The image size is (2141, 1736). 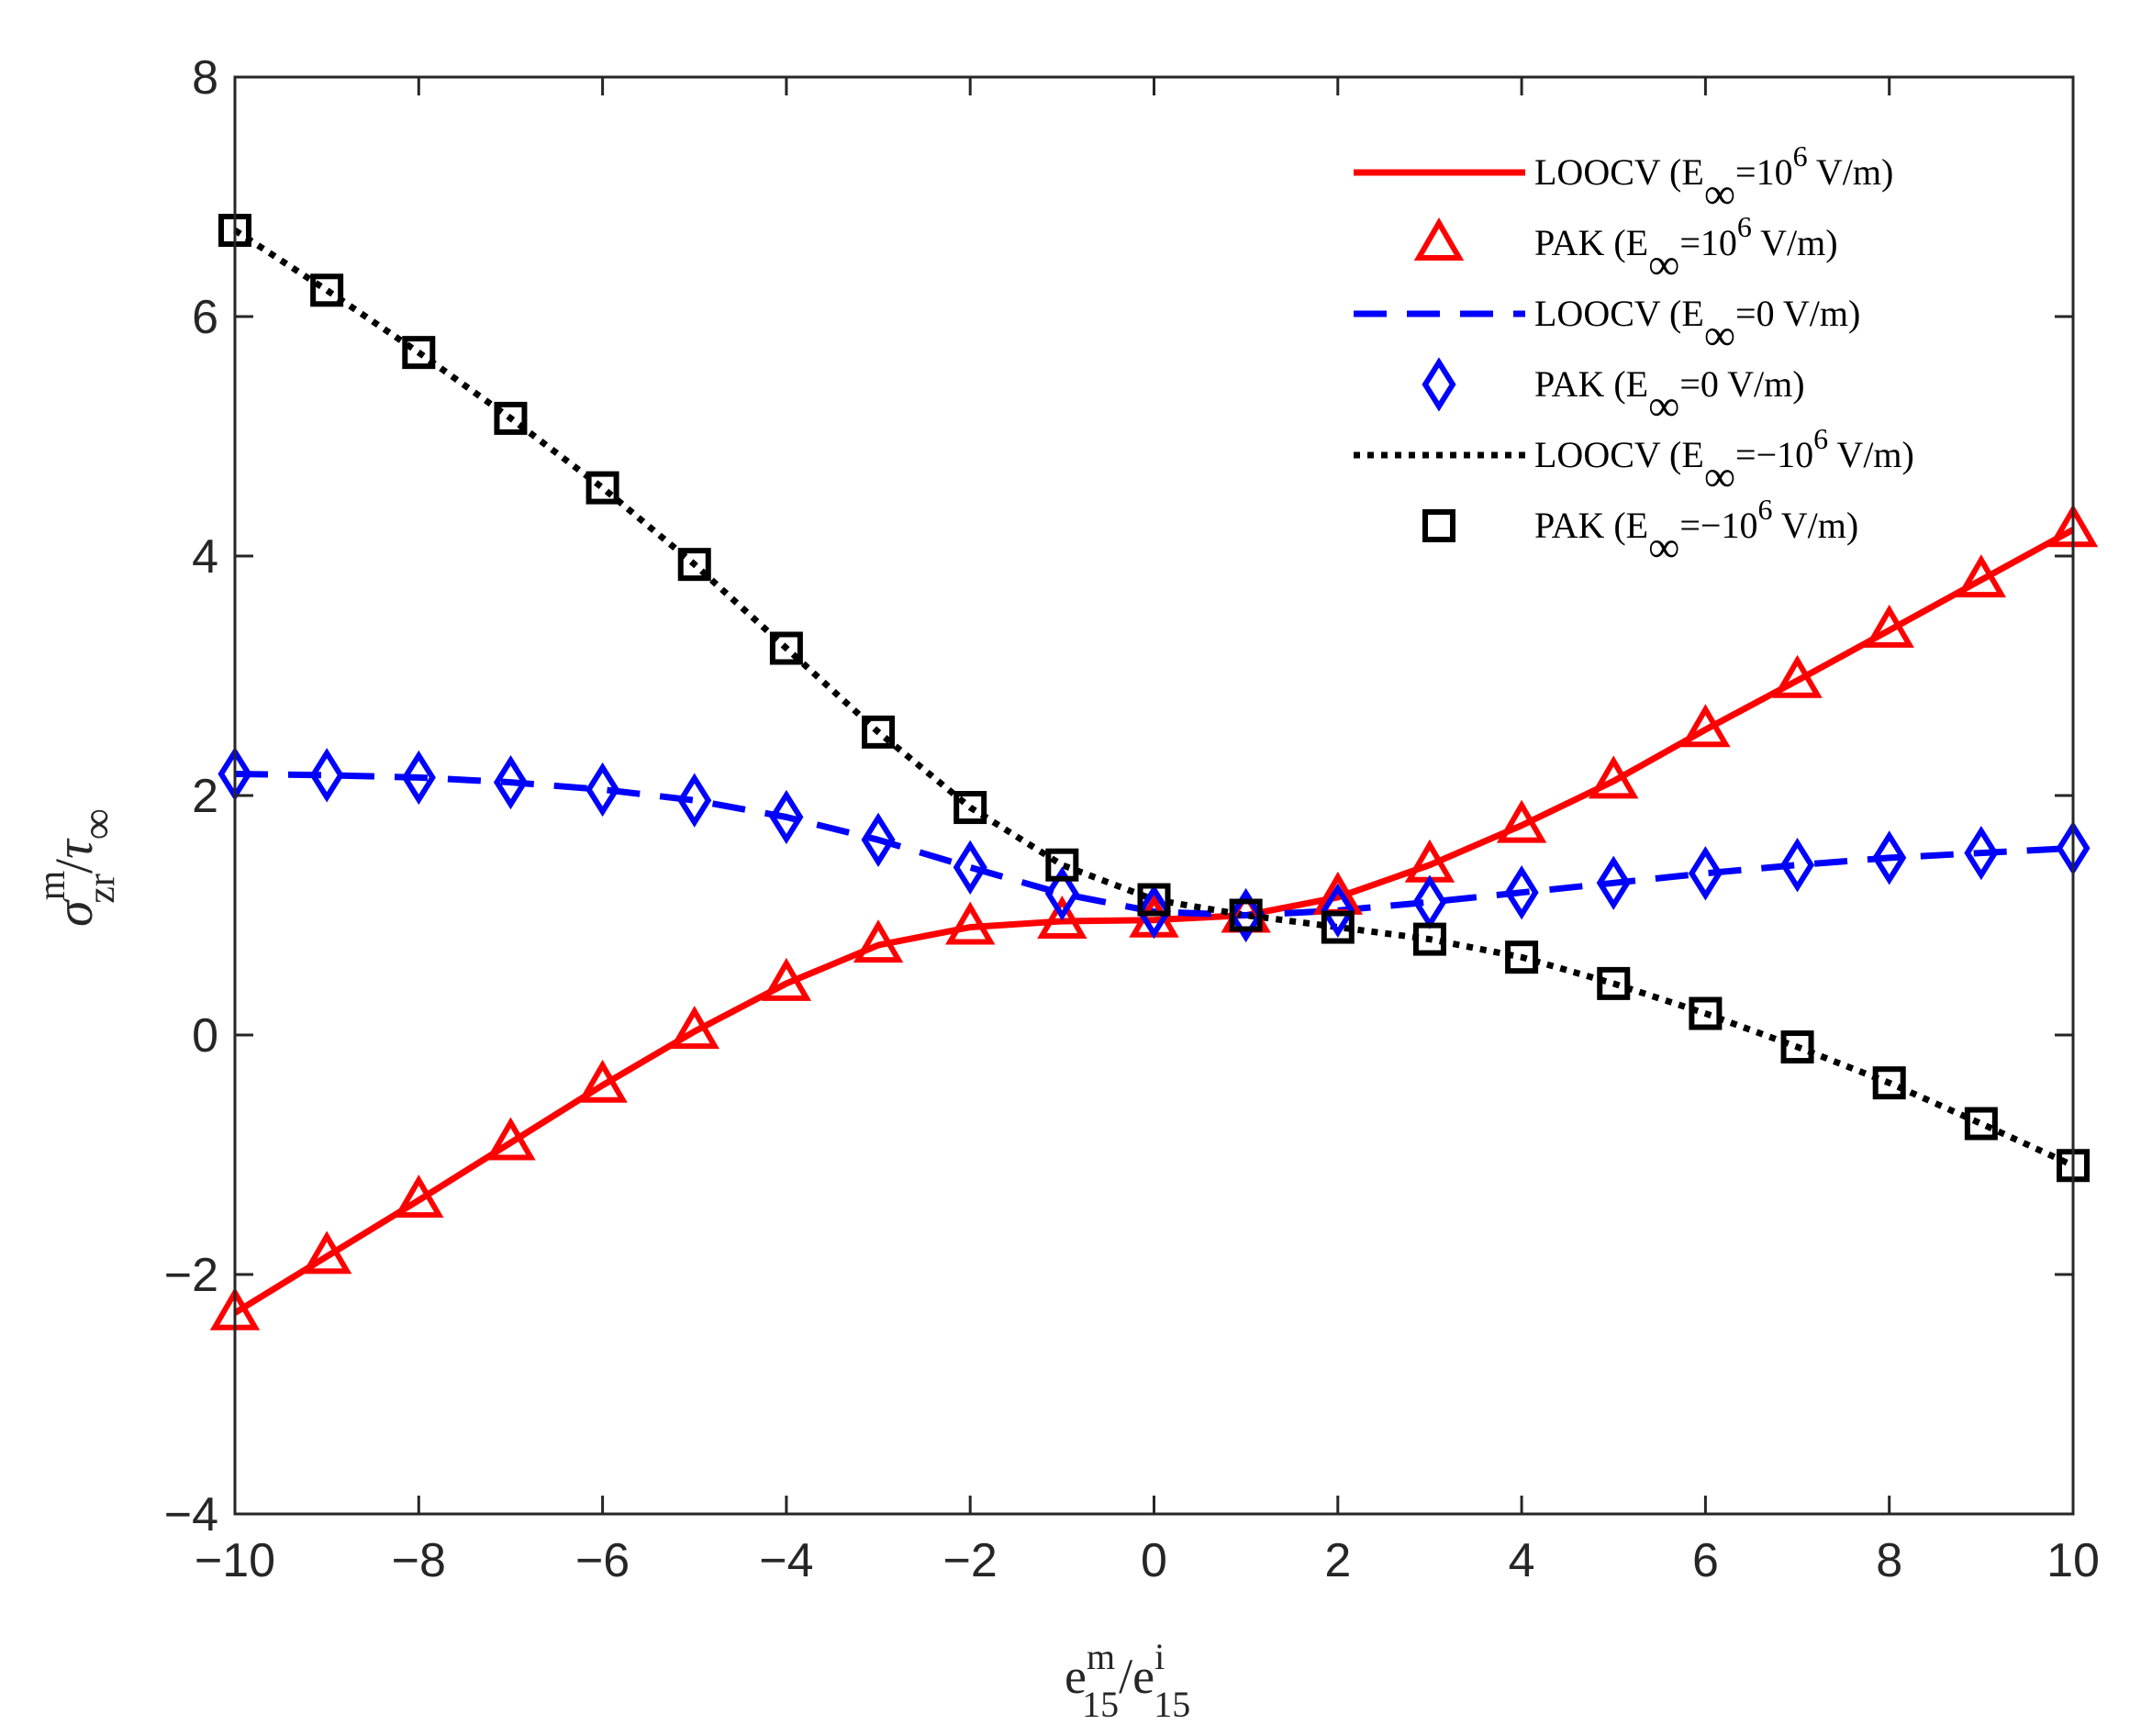 I want to click on y-tick-label: 0, so click(x=205, y=1036).